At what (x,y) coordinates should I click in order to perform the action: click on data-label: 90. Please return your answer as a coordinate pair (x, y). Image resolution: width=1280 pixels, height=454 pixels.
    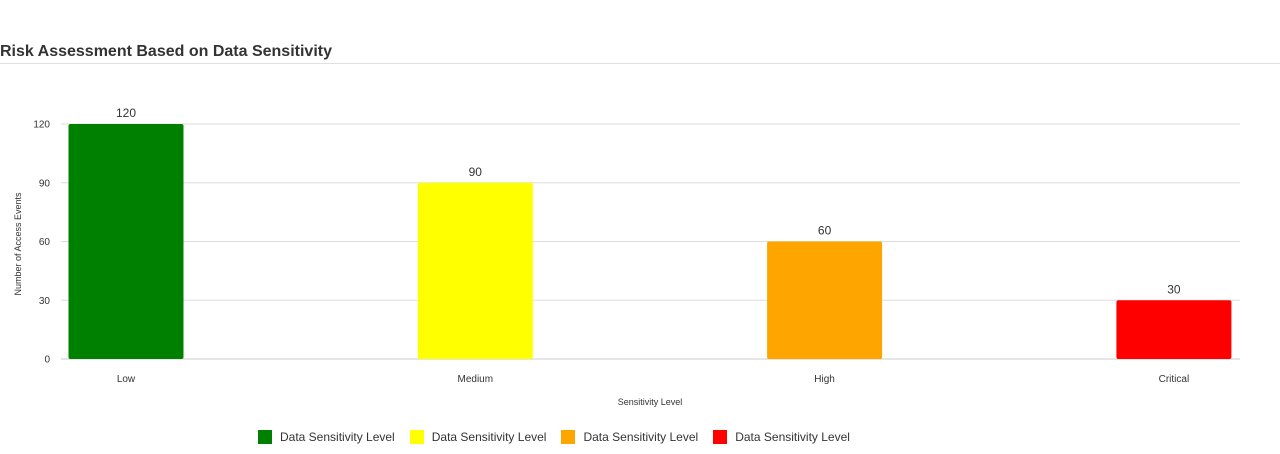
    Looking at the image, I should click on (476, 172).